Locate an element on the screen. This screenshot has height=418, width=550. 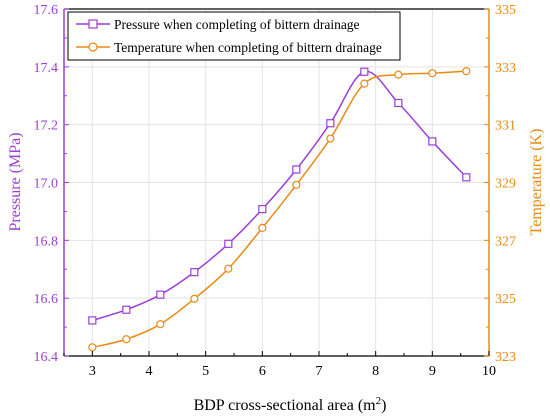
x-tick-label-4: 7 is located at coordinates (319, 371).